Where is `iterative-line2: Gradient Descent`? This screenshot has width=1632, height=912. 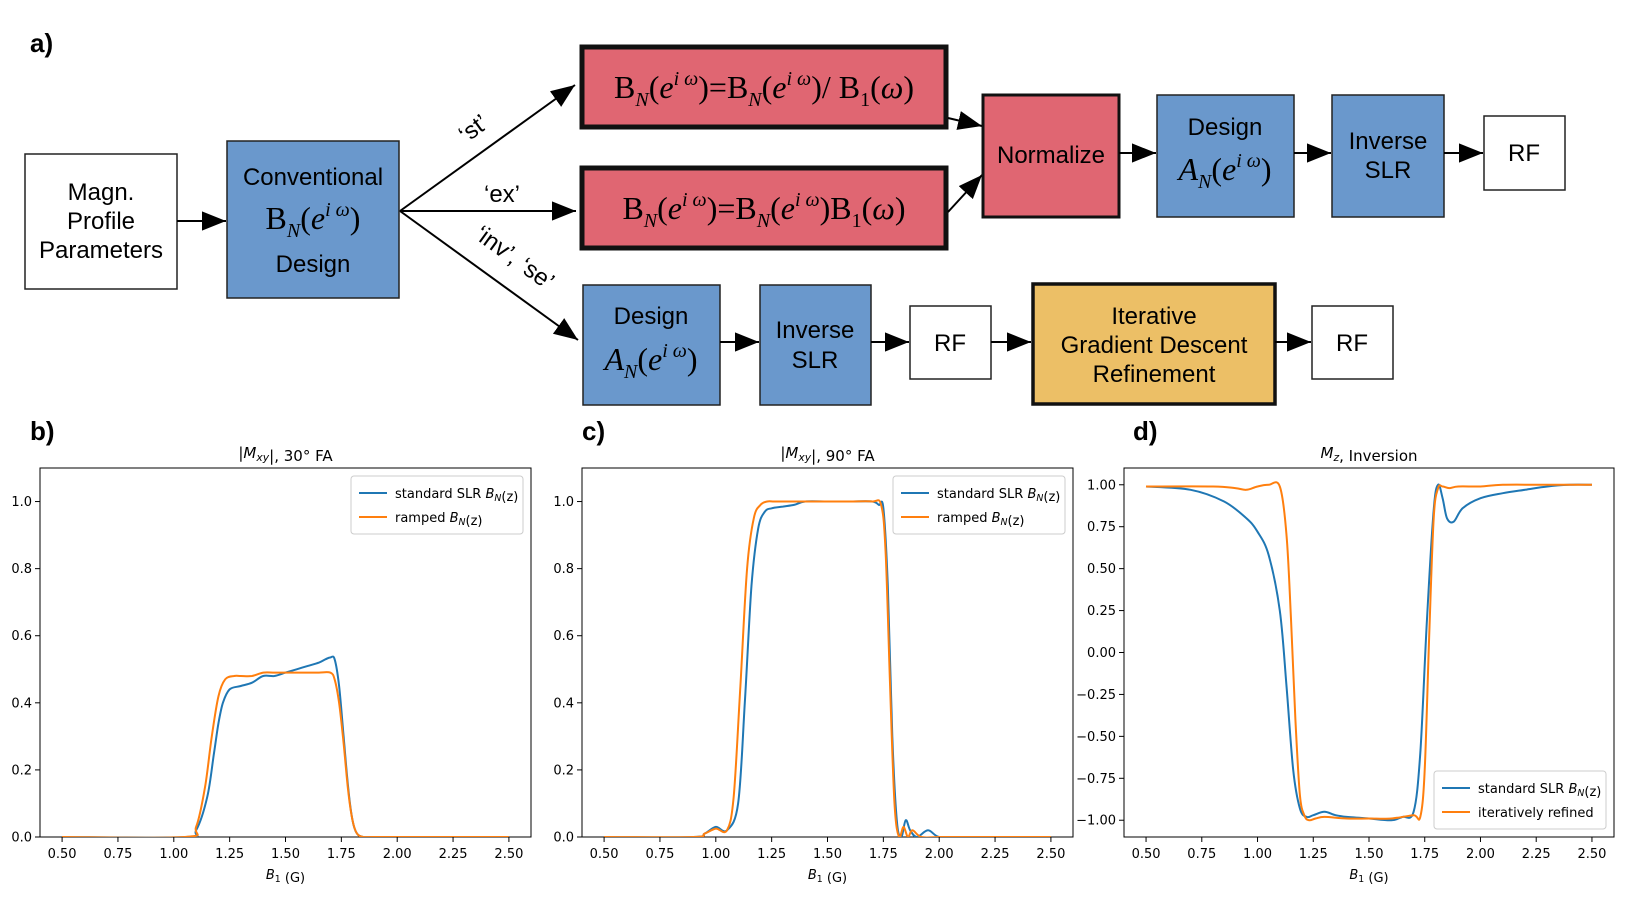
iterative-line2: Gradient Descent is located at coordinates (1154, 345).